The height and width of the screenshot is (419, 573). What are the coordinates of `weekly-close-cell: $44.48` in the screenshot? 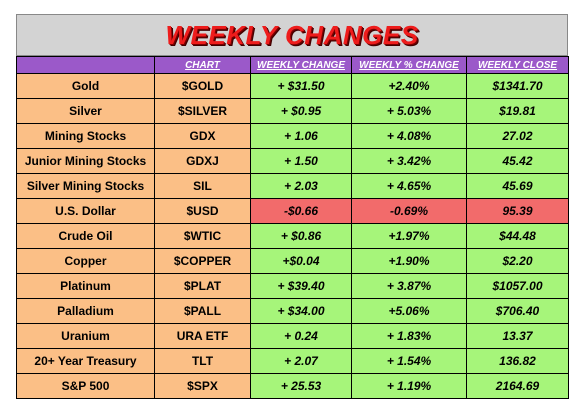 It's located at (517, 236).